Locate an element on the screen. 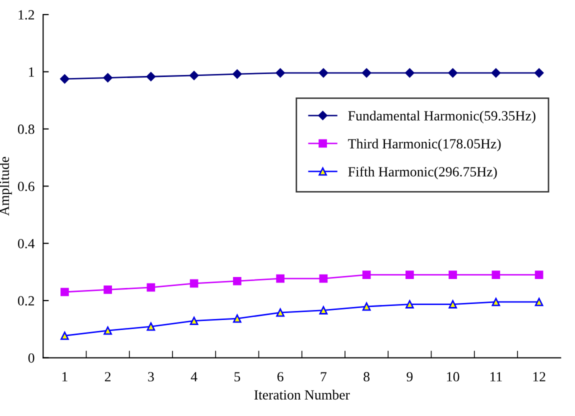 The height and width of the screenshot is (416, 575). legend-label: Fifth Harmonic(296.75Hz) is located at coordinates (422, 173).